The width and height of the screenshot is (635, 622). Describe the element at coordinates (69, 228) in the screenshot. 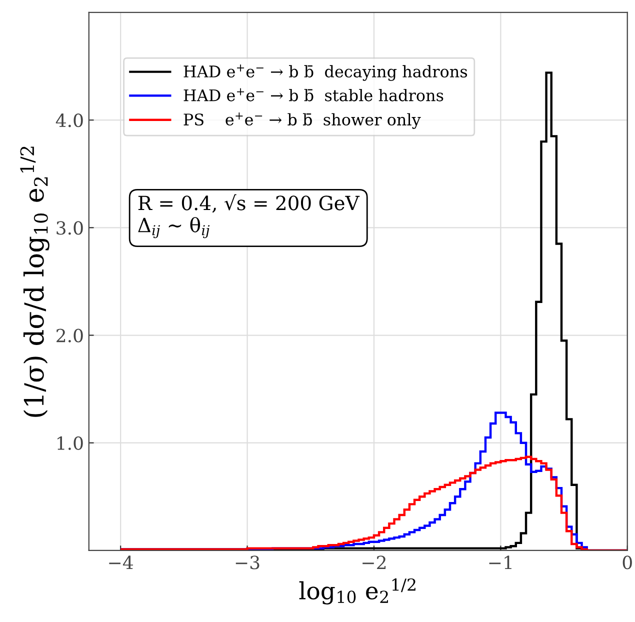

I see `y-tick-label: 3.0` at that location.